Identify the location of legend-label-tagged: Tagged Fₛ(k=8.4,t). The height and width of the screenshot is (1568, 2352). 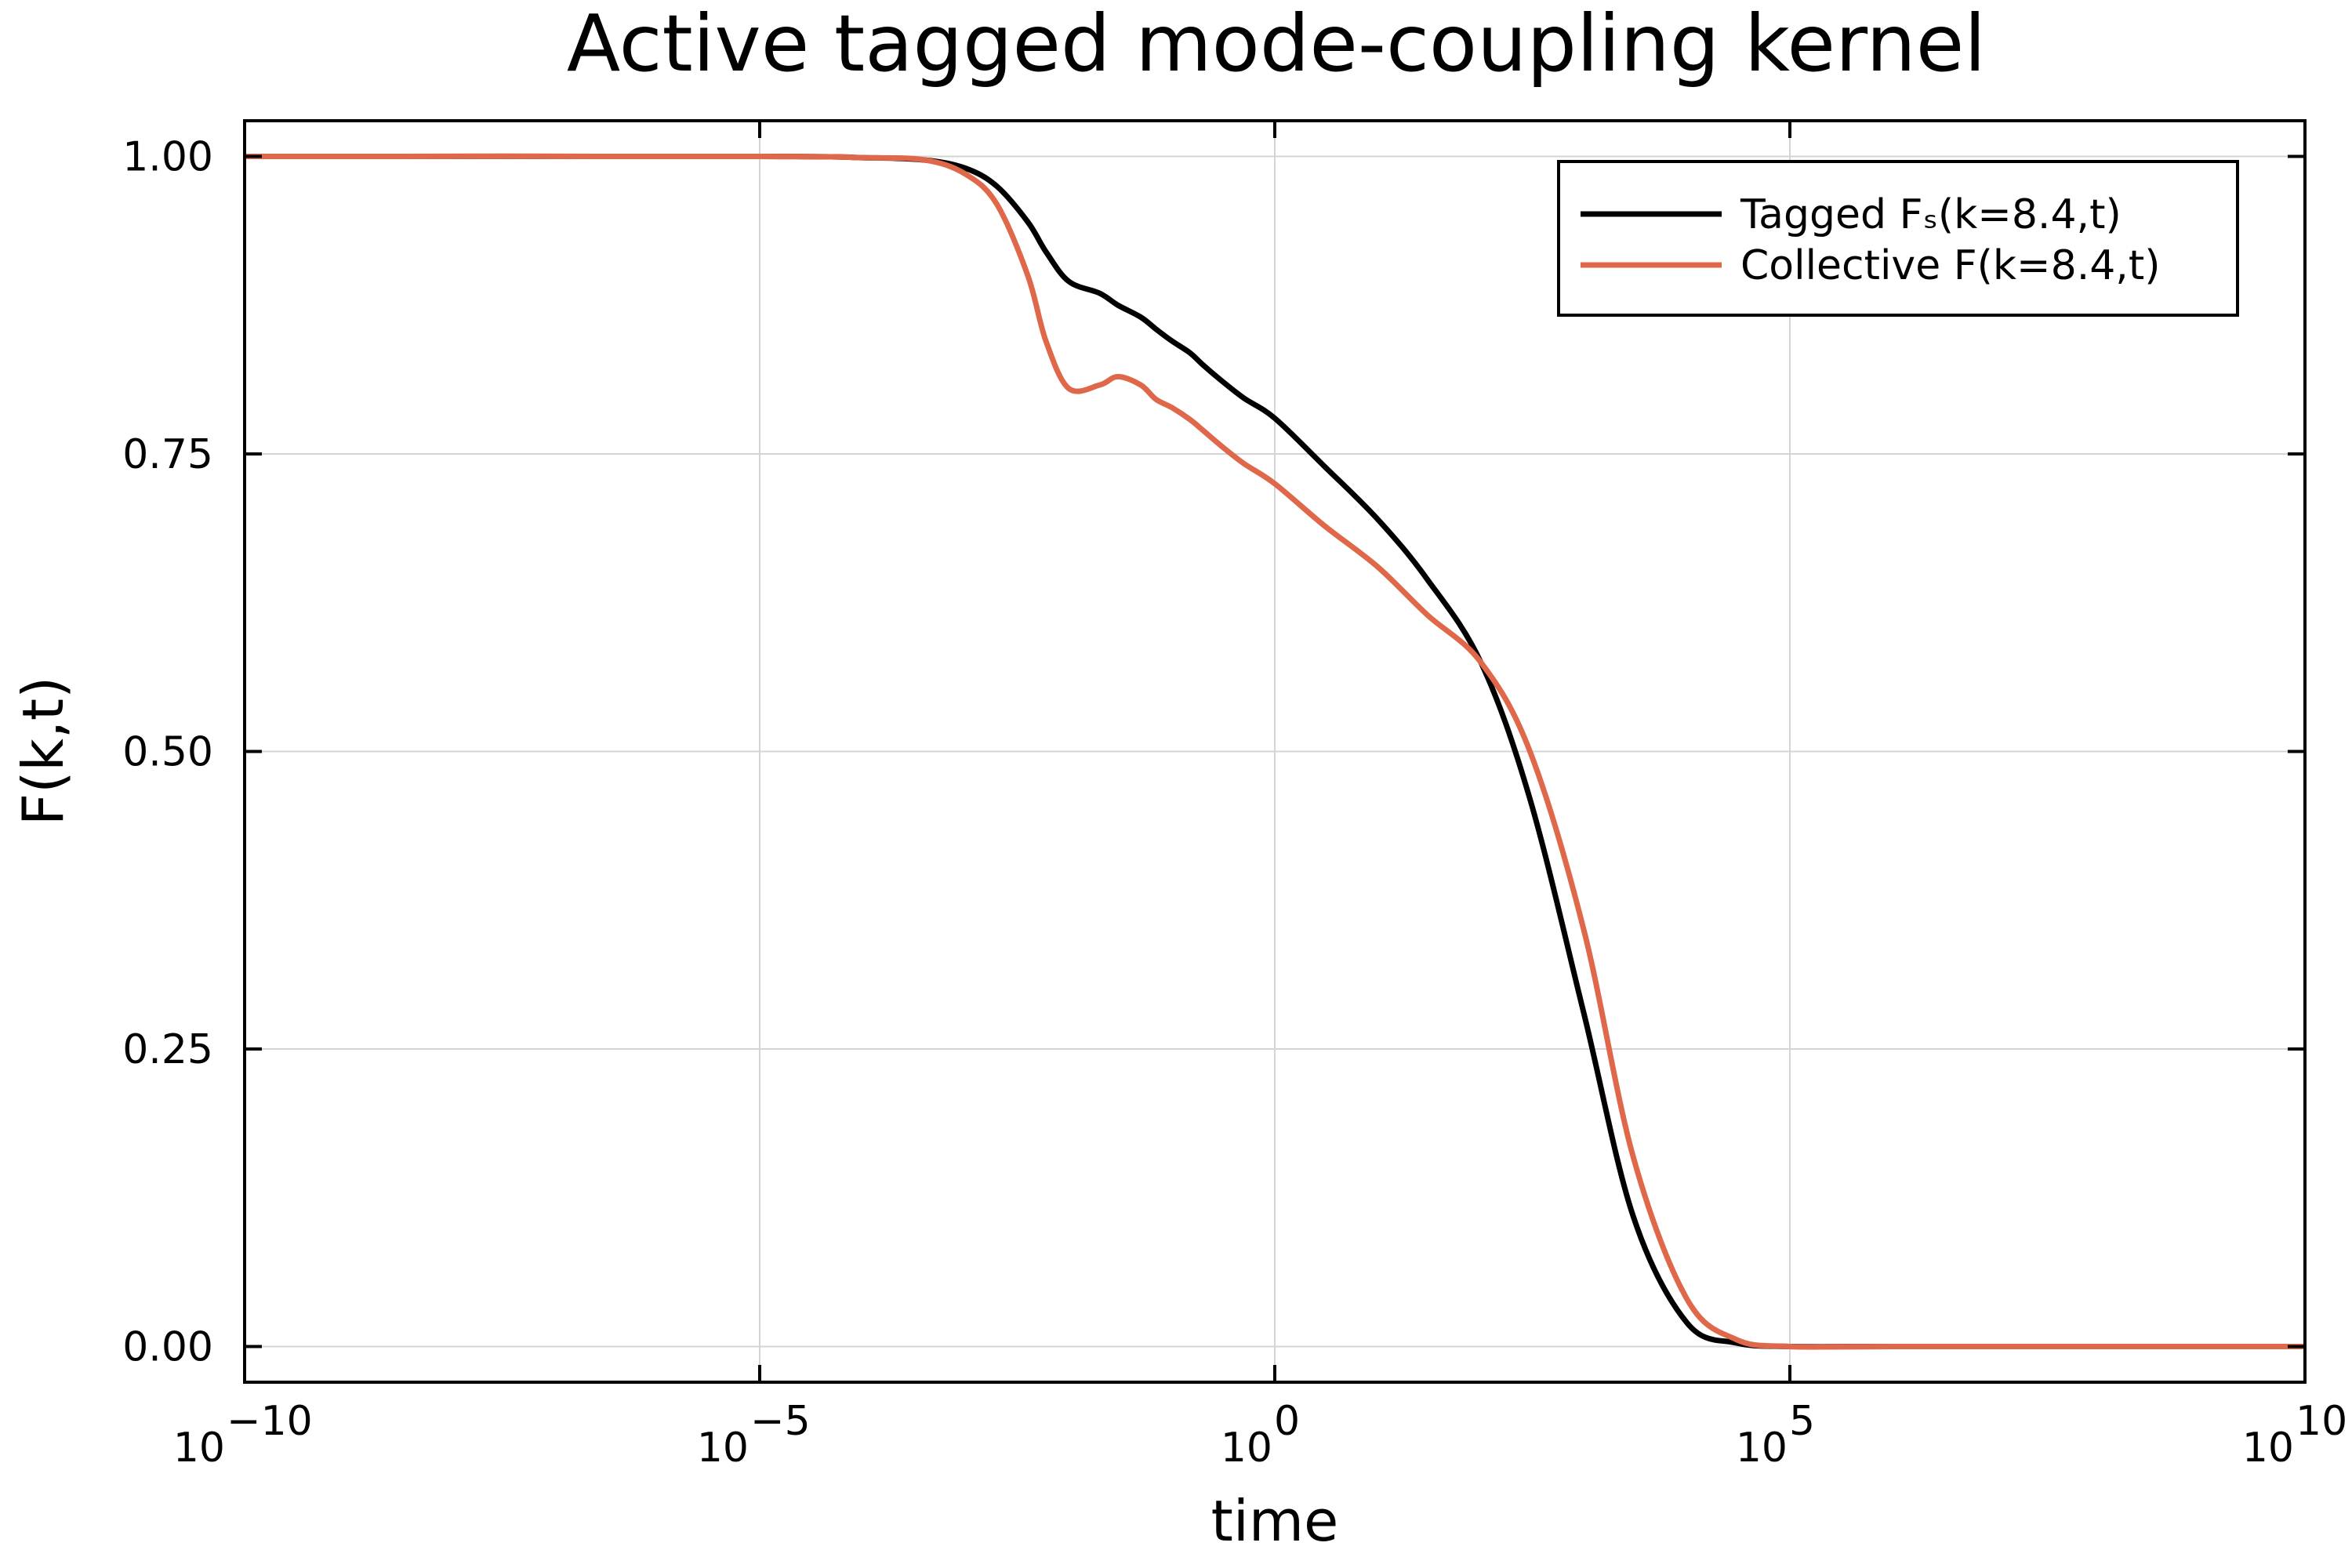
(1931, 214).